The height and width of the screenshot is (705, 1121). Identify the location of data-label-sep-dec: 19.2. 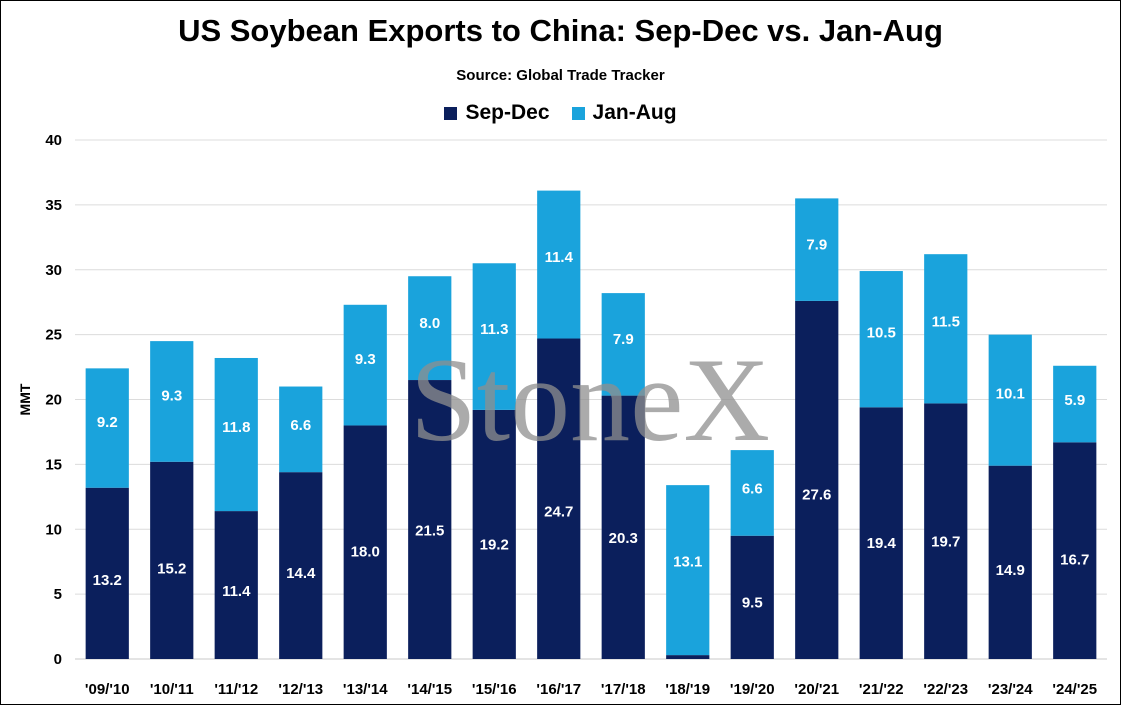
(494, 544).